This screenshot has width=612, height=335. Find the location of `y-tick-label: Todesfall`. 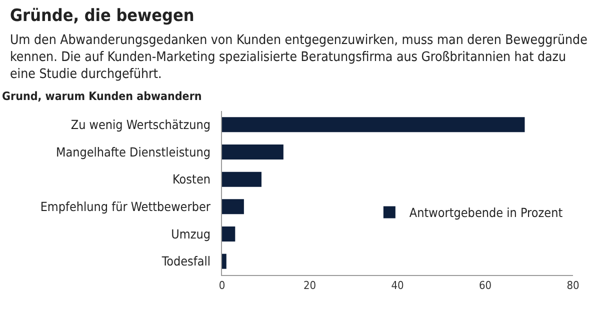

y-tick-label: Todesfall is located at coordinates (185, 261).